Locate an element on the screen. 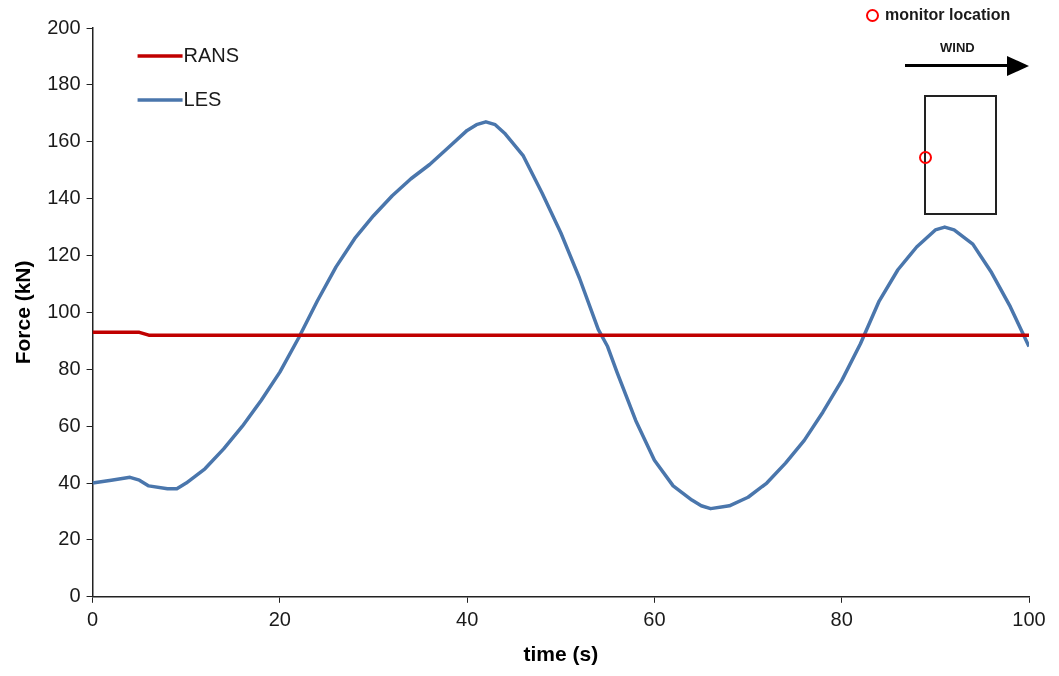  y-tick-label: 120 is located at coordinates (64, 254).